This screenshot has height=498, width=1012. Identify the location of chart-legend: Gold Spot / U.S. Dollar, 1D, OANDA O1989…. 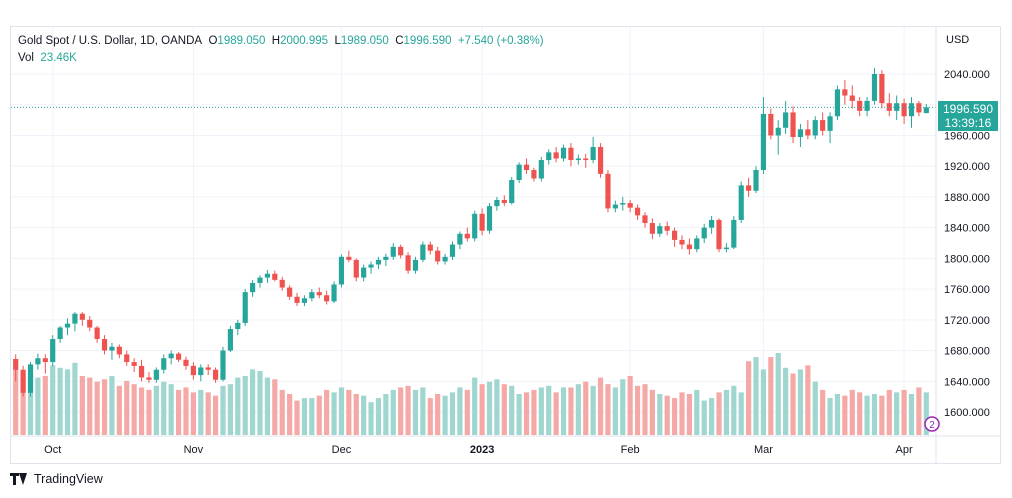
(281, 41).